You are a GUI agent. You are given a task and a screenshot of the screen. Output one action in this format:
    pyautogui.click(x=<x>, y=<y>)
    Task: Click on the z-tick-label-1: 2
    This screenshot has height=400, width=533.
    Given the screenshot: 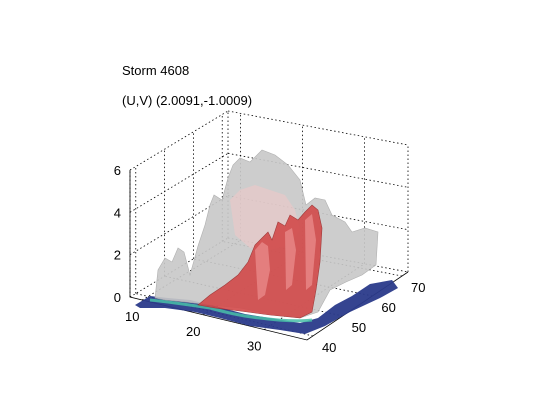 What is the action you would take?
    pyautogui.click(x=117, y=255)
    